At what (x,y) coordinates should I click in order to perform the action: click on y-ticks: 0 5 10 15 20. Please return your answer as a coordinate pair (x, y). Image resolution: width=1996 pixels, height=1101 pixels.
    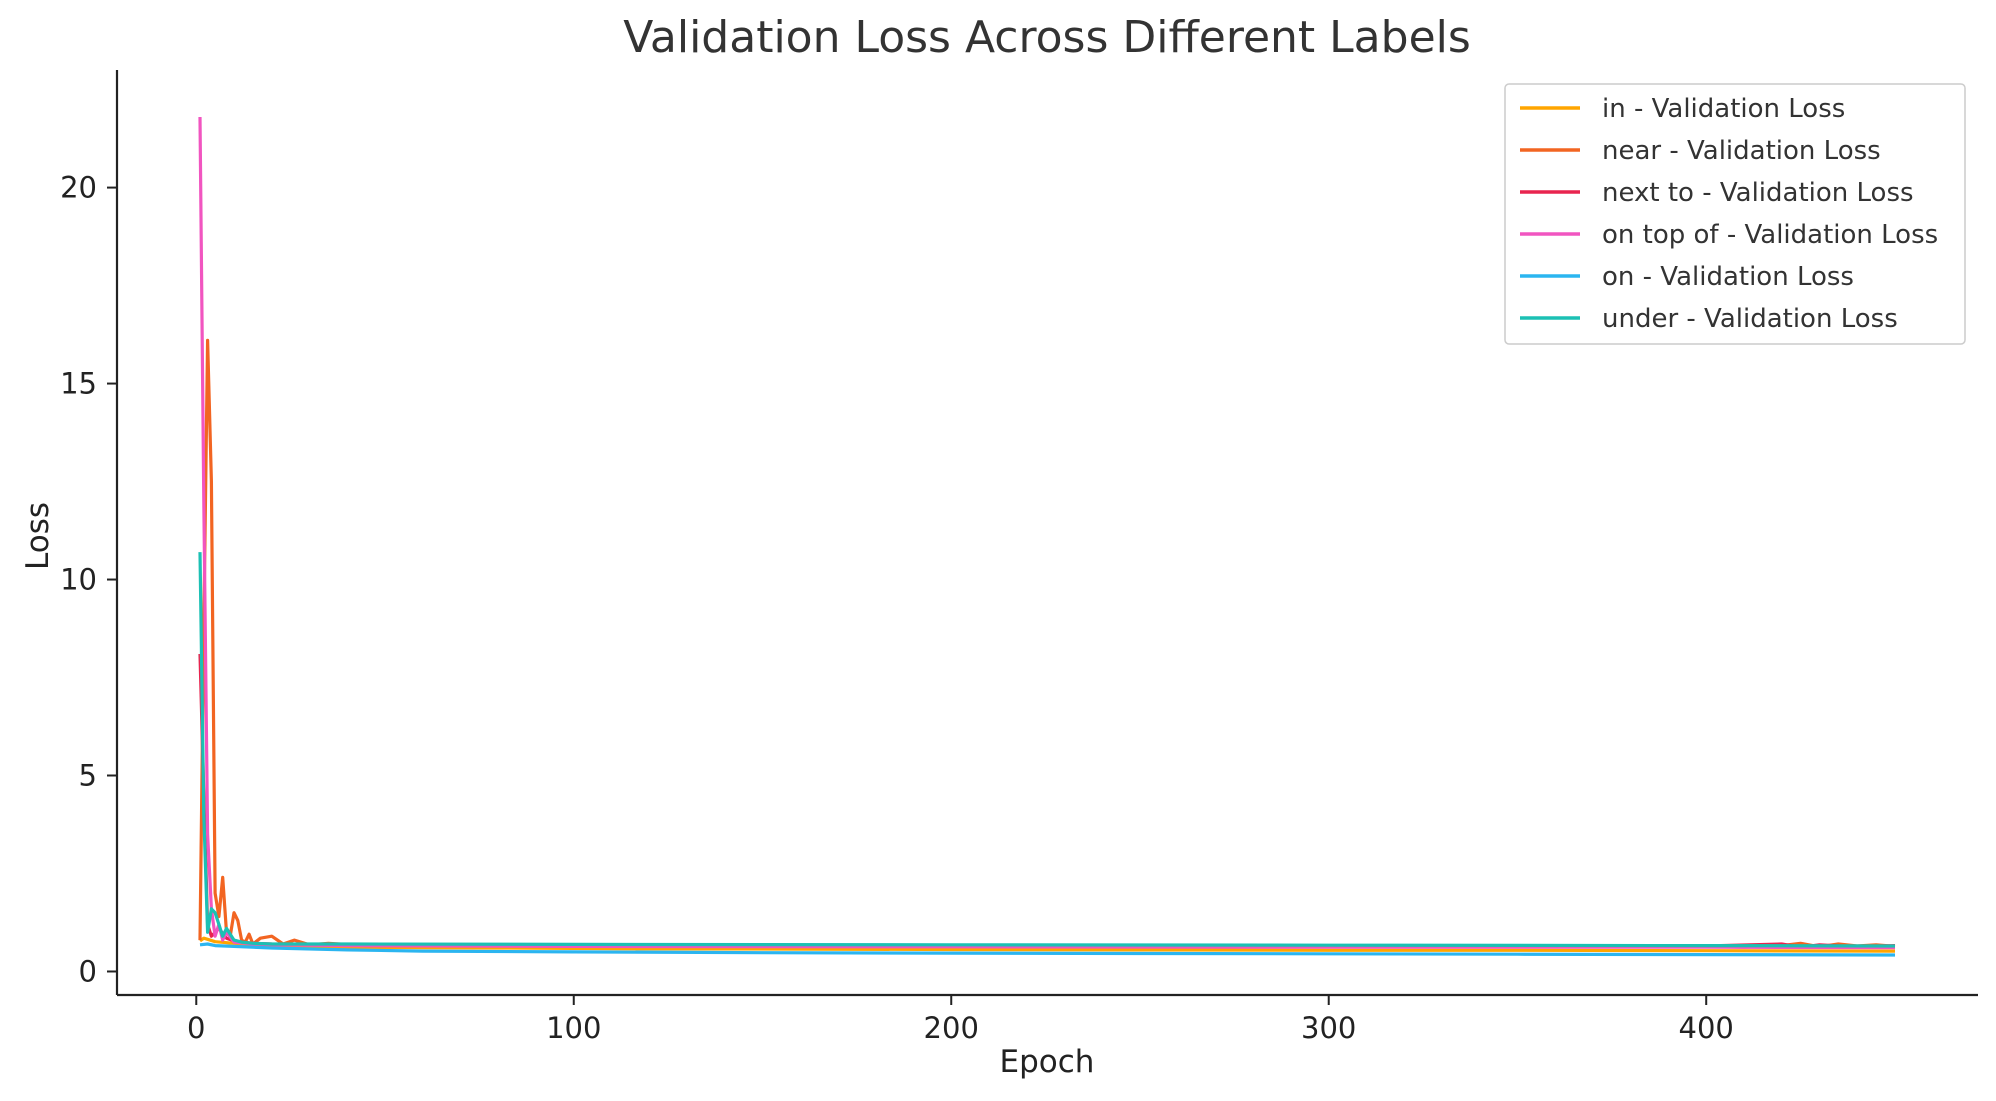
    Looking at the image, I should click on (88, 579).